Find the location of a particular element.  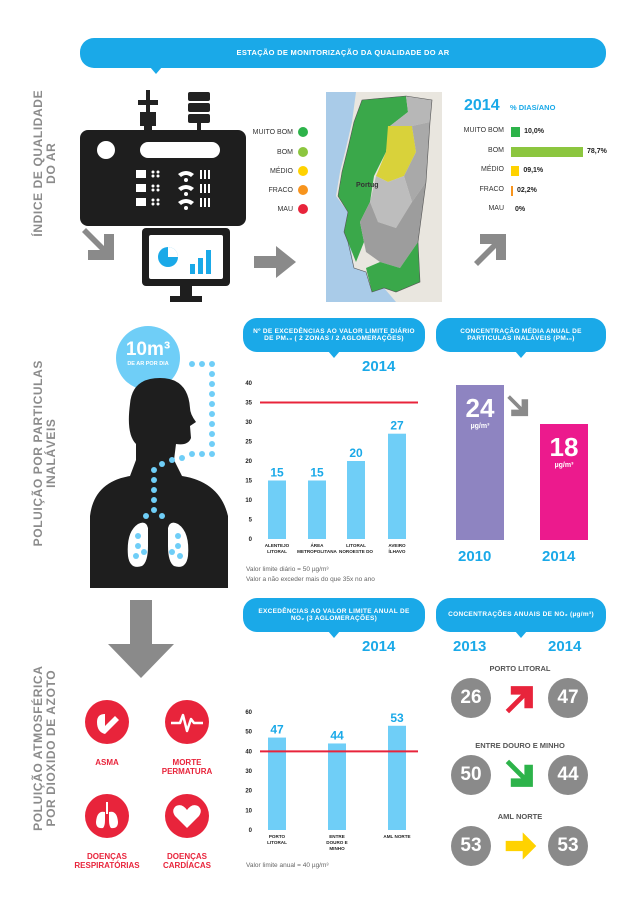

pm-year: 2014 is located at coordinates (379, 366).